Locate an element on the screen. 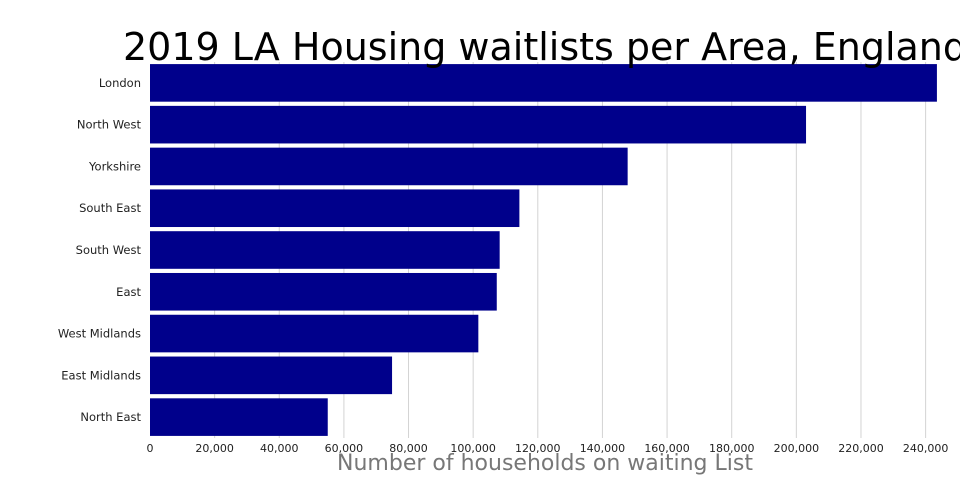  x-tick-label: 140,000 is located at coordinates (603, 448).